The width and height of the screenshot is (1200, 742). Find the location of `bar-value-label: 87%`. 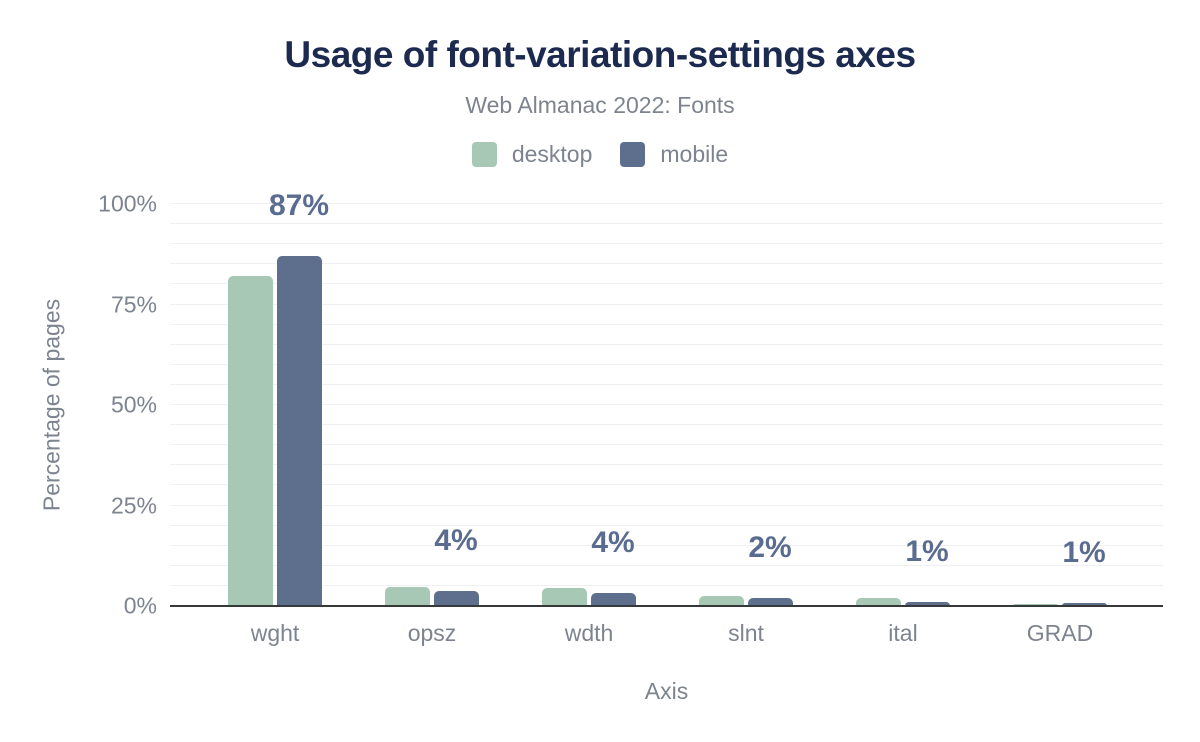

bar-value-label: 87% is located at coordinates (299, 206).